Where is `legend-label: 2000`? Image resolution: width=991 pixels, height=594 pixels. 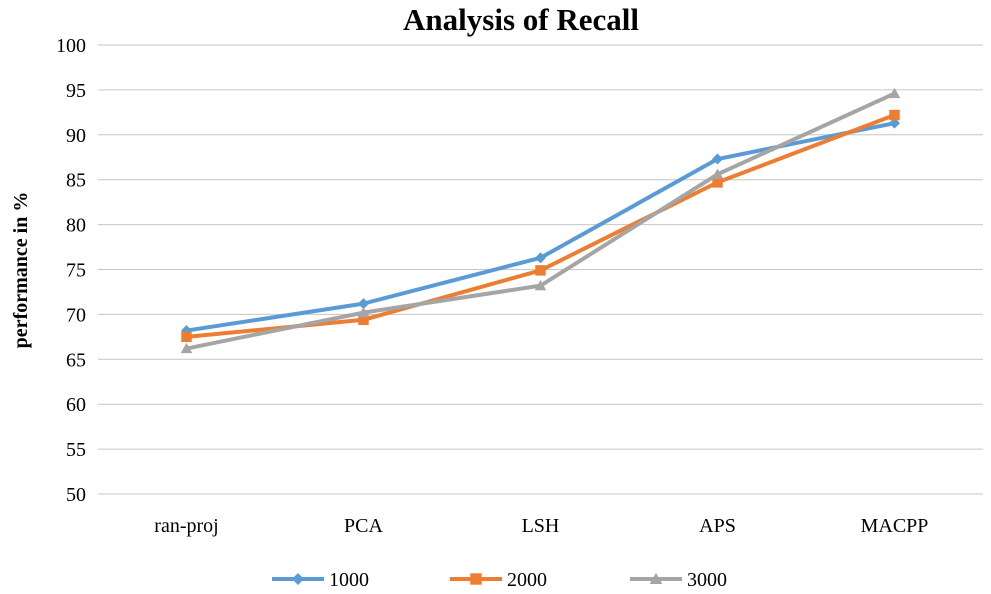 legend-label: 2000 is located at coordinates (527, 580).